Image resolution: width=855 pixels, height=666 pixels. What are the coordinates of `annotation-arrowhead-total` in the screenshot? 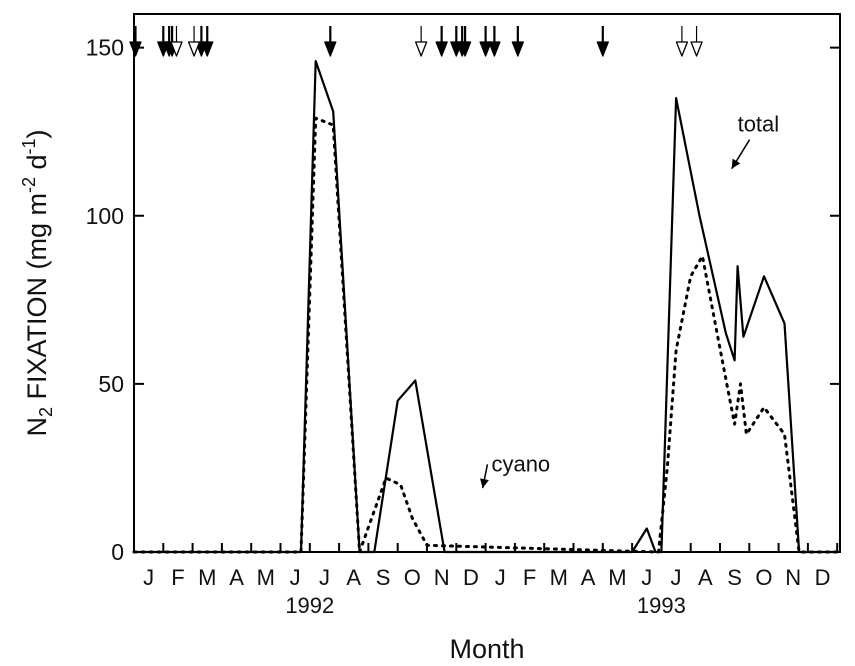 It's located at (736, 163).